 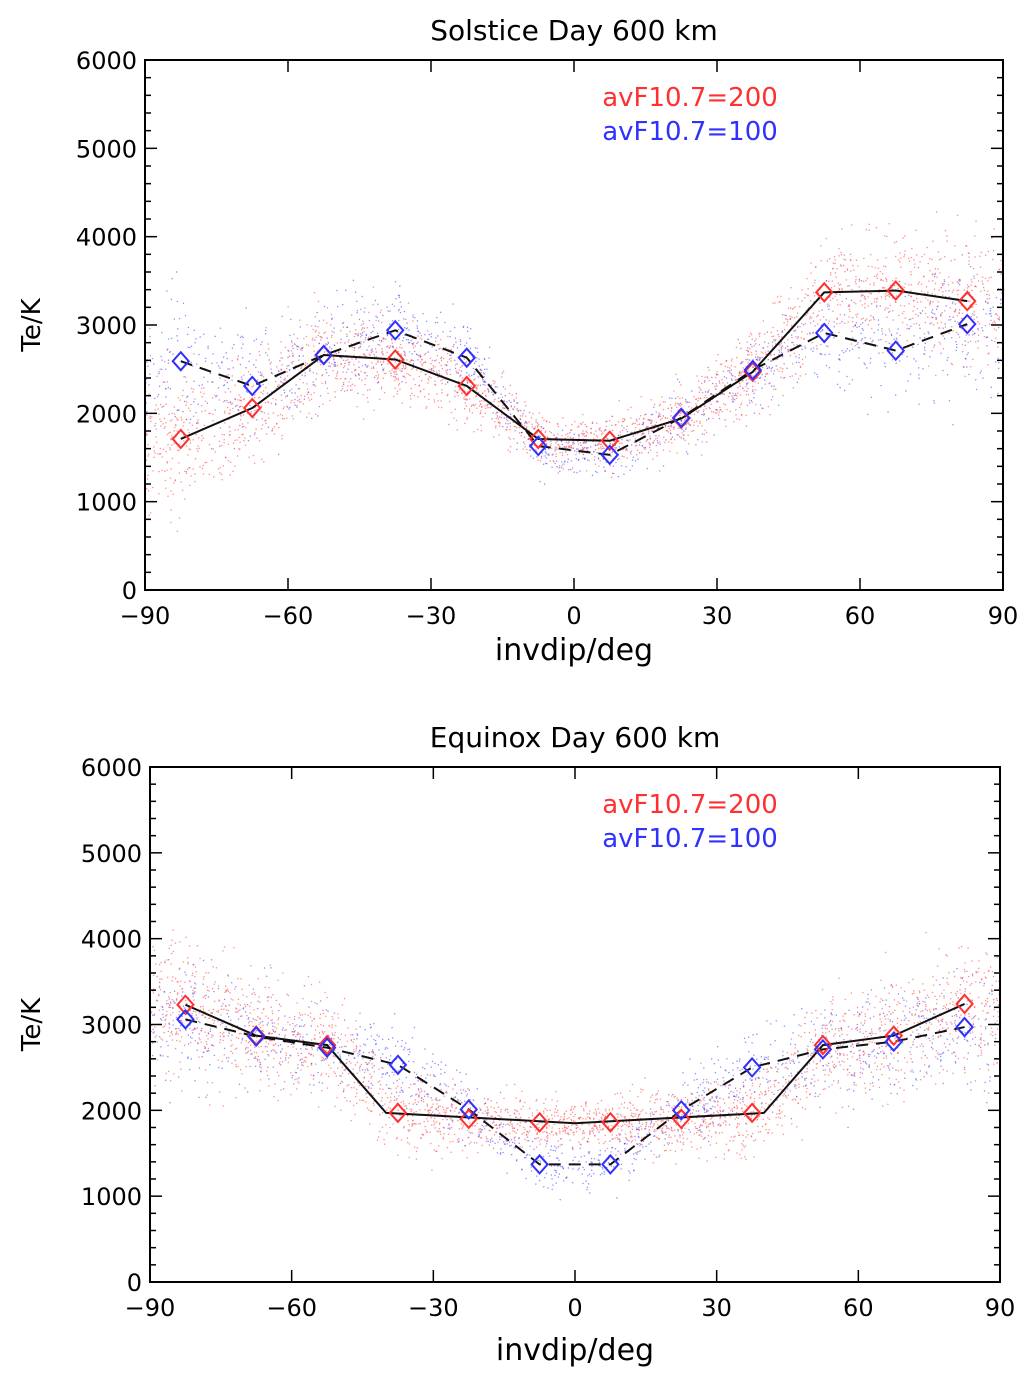 What do you see at coordinates (129, 591) in the screenshot?
I see `y-tick-label: 0` at bounding box center [129, 591].